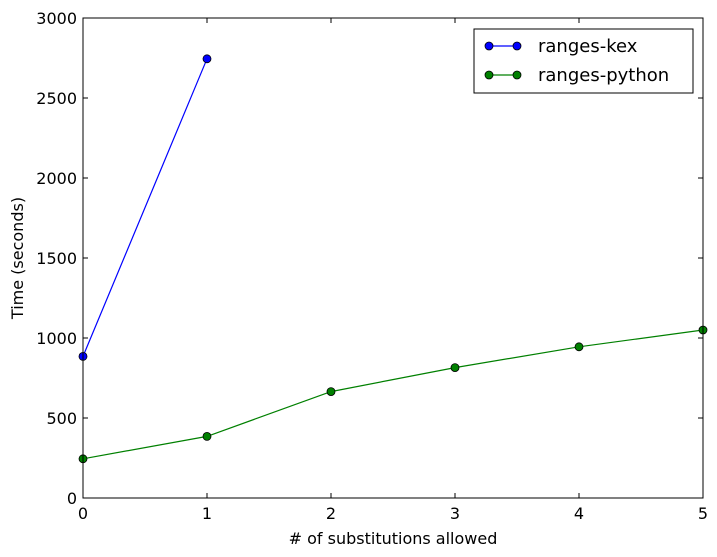  I want to click on legend-label: ranges-python, so click(603, 75).